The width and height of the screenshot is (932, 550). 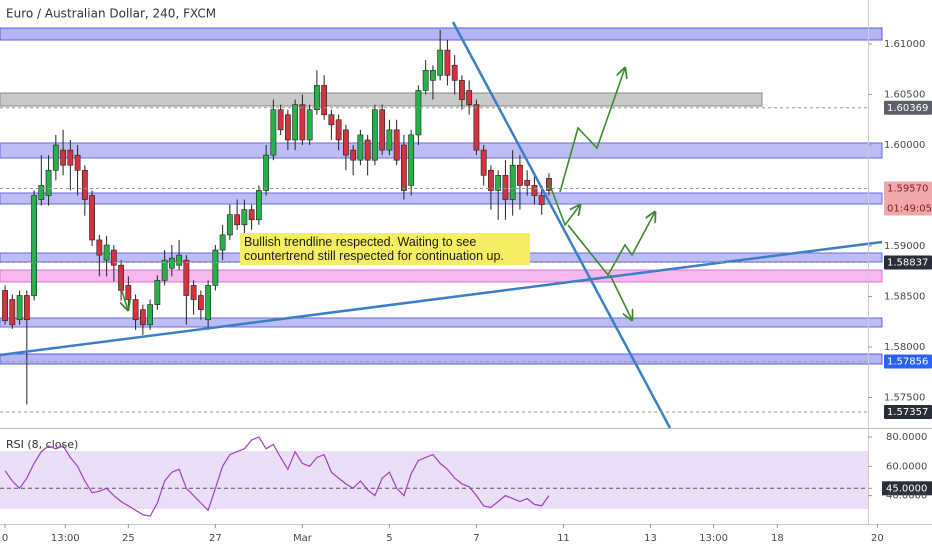 What do you see at coordinates (907, 412) in the screenshot?
I see `price-label: 1.57357` at bounding box center [907, 412].